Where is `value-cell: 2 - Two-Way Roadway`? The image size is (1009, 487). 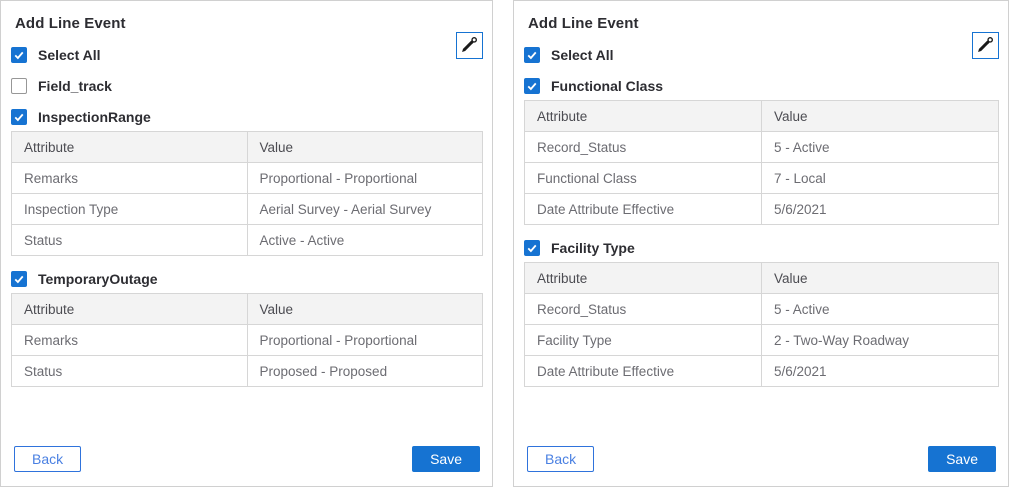 value-cell: 2 - Two-Way Roadway is located at coordinates (880, 340).